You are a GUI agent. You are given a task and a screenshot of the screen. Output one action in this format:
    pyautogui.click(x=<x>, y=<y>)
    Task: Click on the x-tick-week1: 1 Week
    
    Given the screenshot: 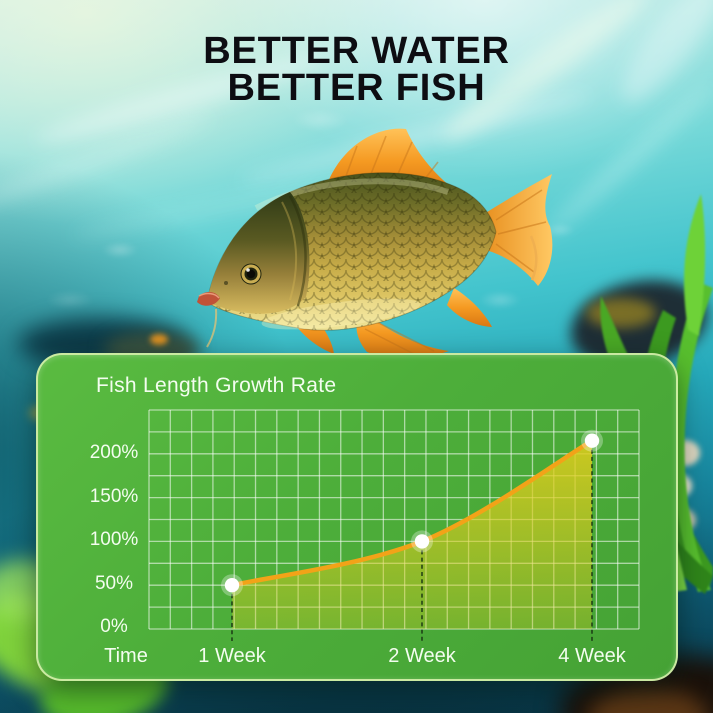 What is the action you would take?
    pyautogui.click(x=232, y=656)
    